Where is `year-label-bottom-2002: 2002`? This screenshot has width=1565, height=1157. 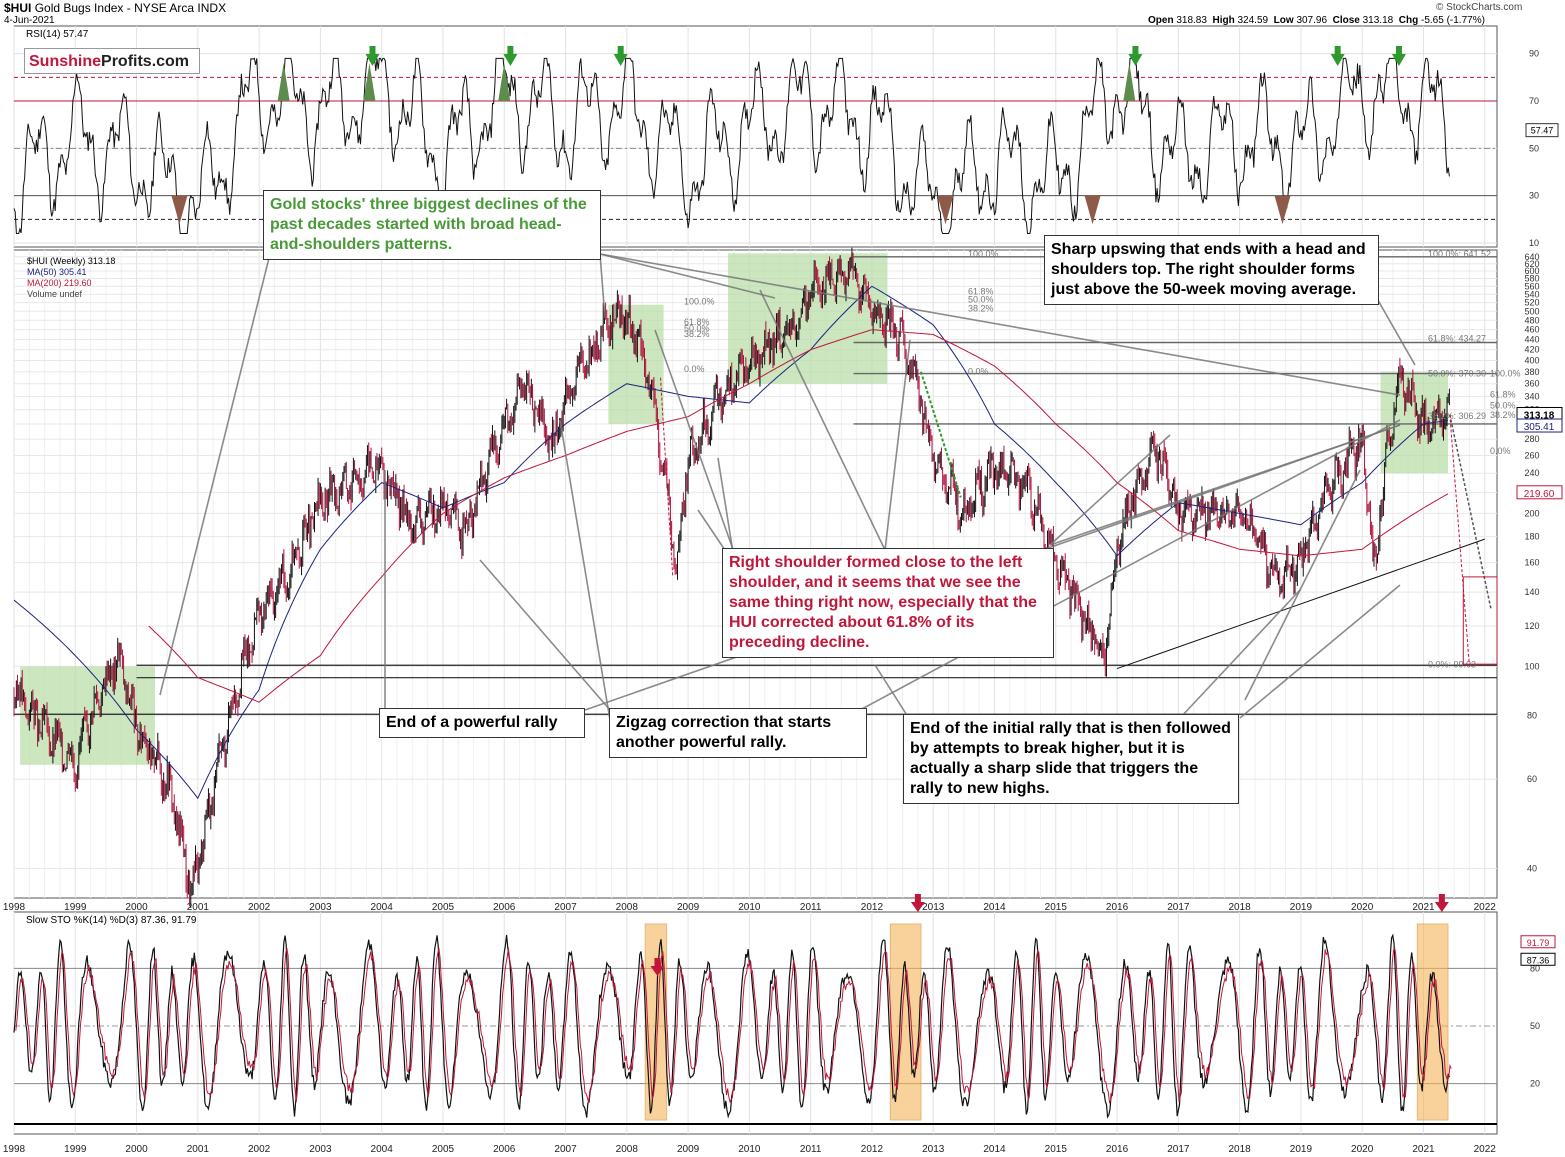
year-label-bottom-2002: 2002 is located at coordinates (259, 1149).